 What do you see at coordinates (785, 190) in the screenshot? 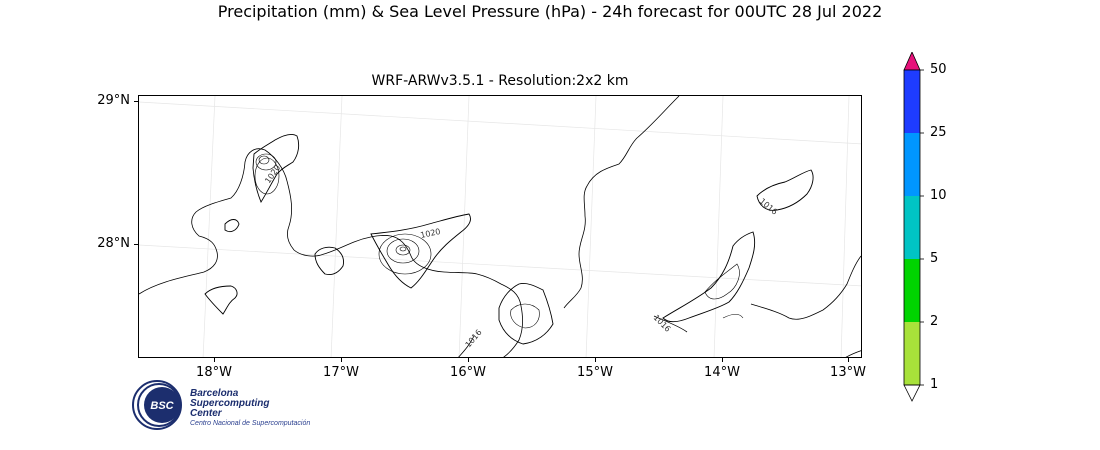
I see `island-lanzarote` at bounding box center [785, 190].